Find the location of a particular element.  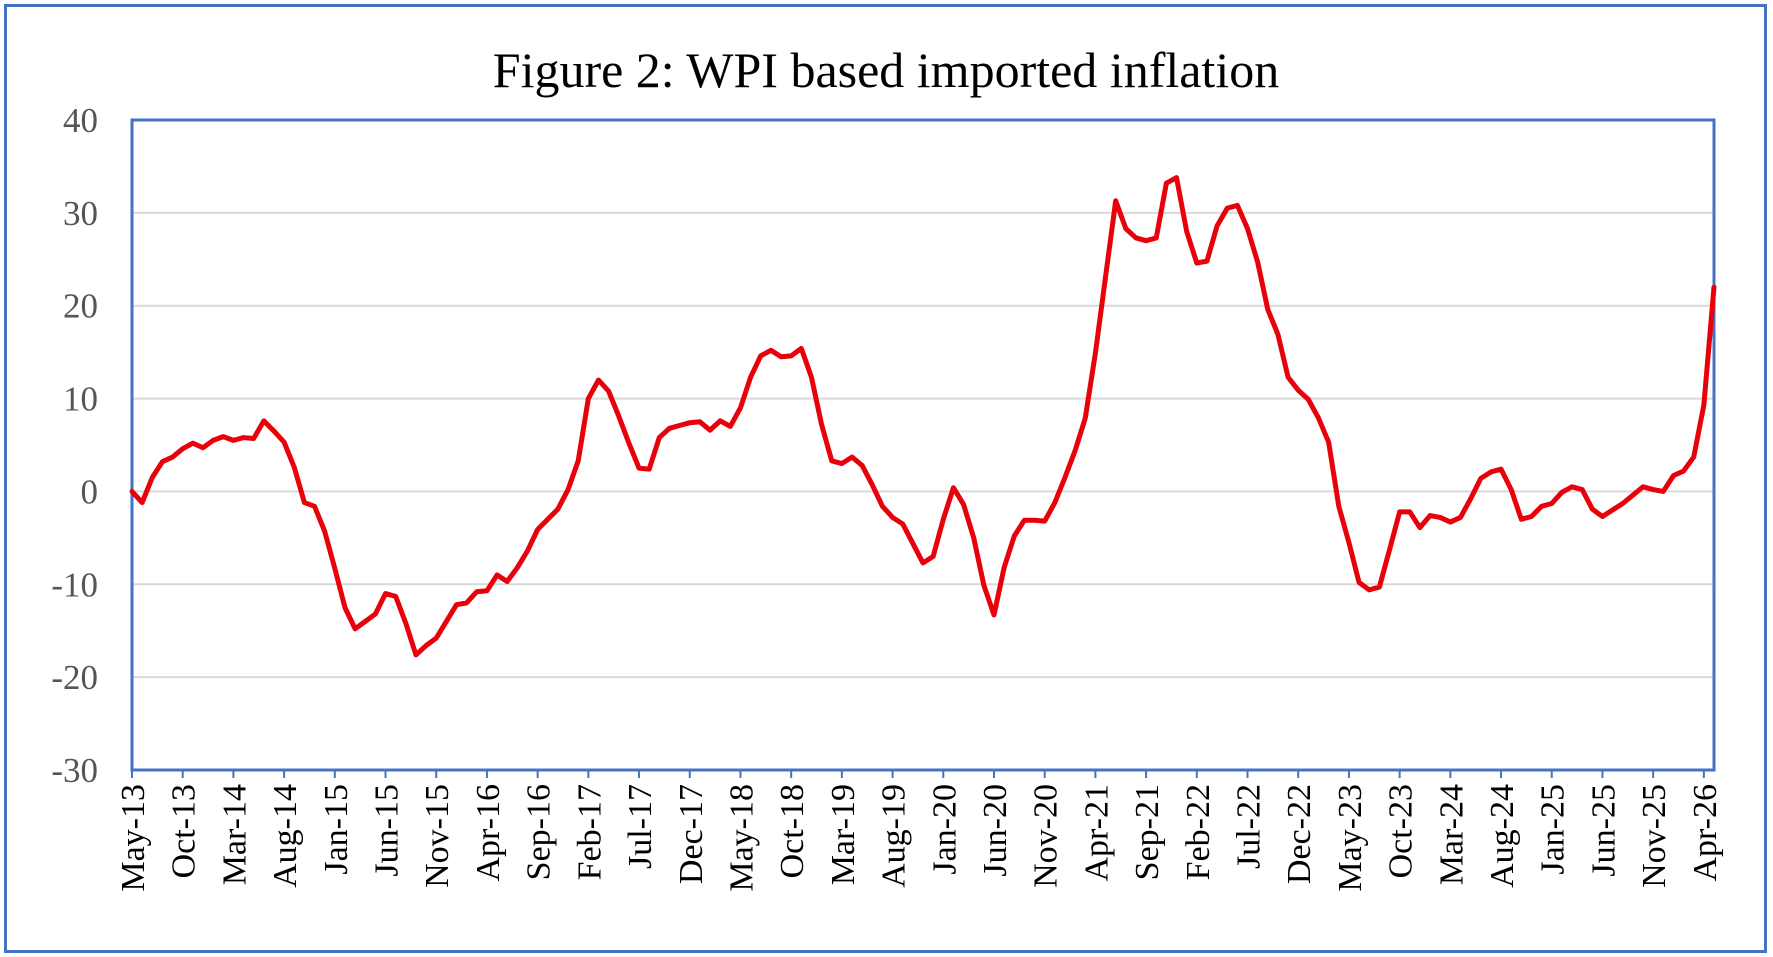

x-tick-label: Apr-16 is located at coordinates (488, 833).